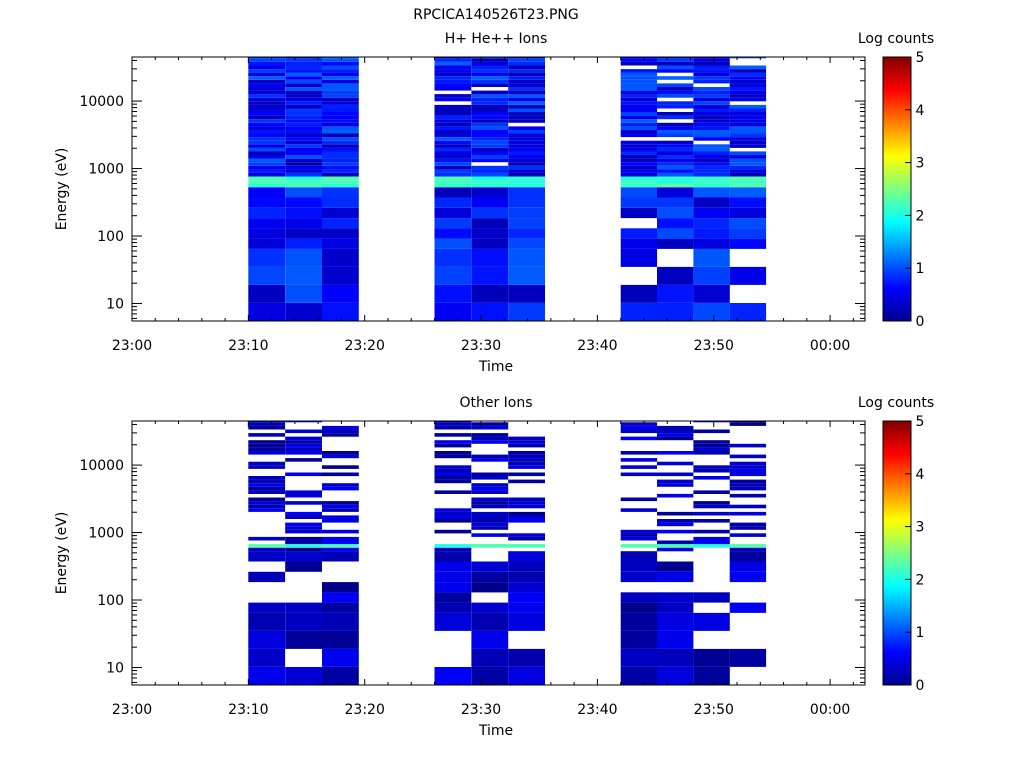 The image size is (1024, 768). Describe the element at coordinates (101, 102) in the screenshot. I see `y-tick-label: 10000` at that location.